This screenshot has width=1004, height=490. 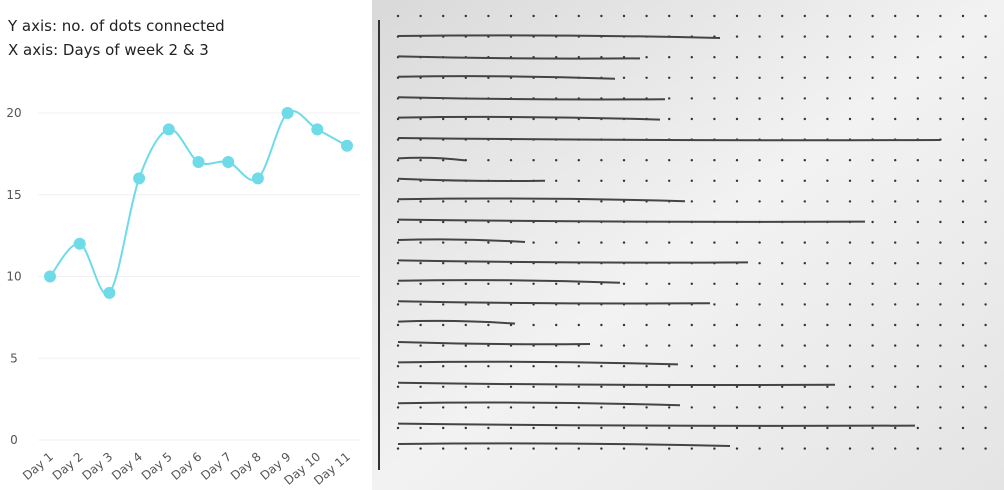 What do you see at coordinates (116, 26) in the screenshot?
I see `annotation: Y axis: no. of dots connected` at bounding box center [116, 26].